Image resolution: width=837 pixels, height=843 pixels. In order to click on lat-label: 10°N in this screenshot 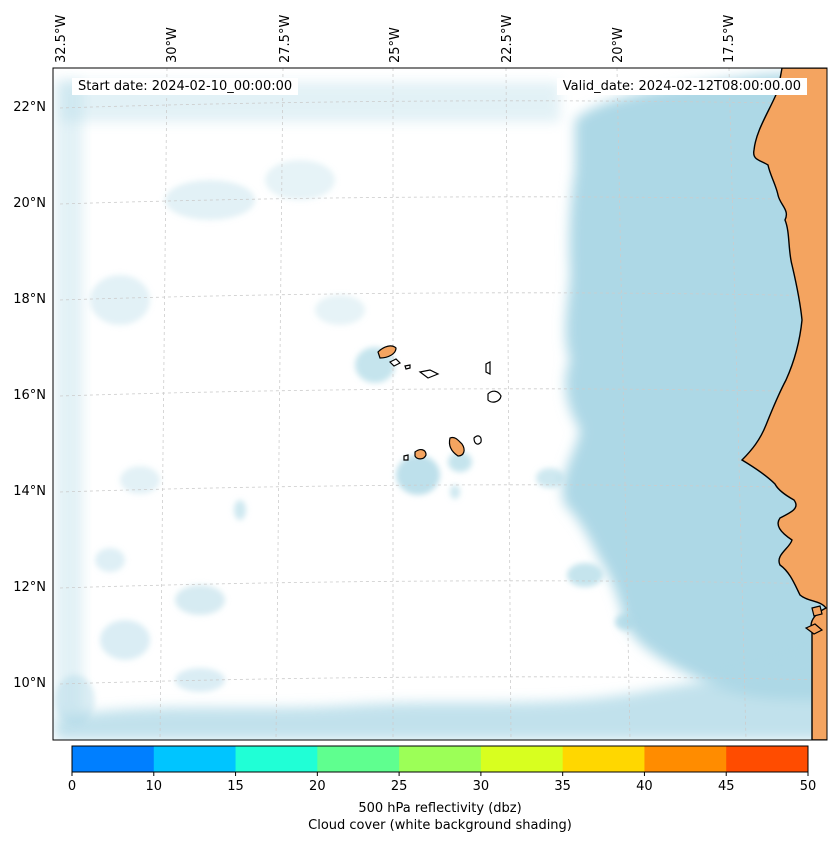, I will do `click(29, 683)`.